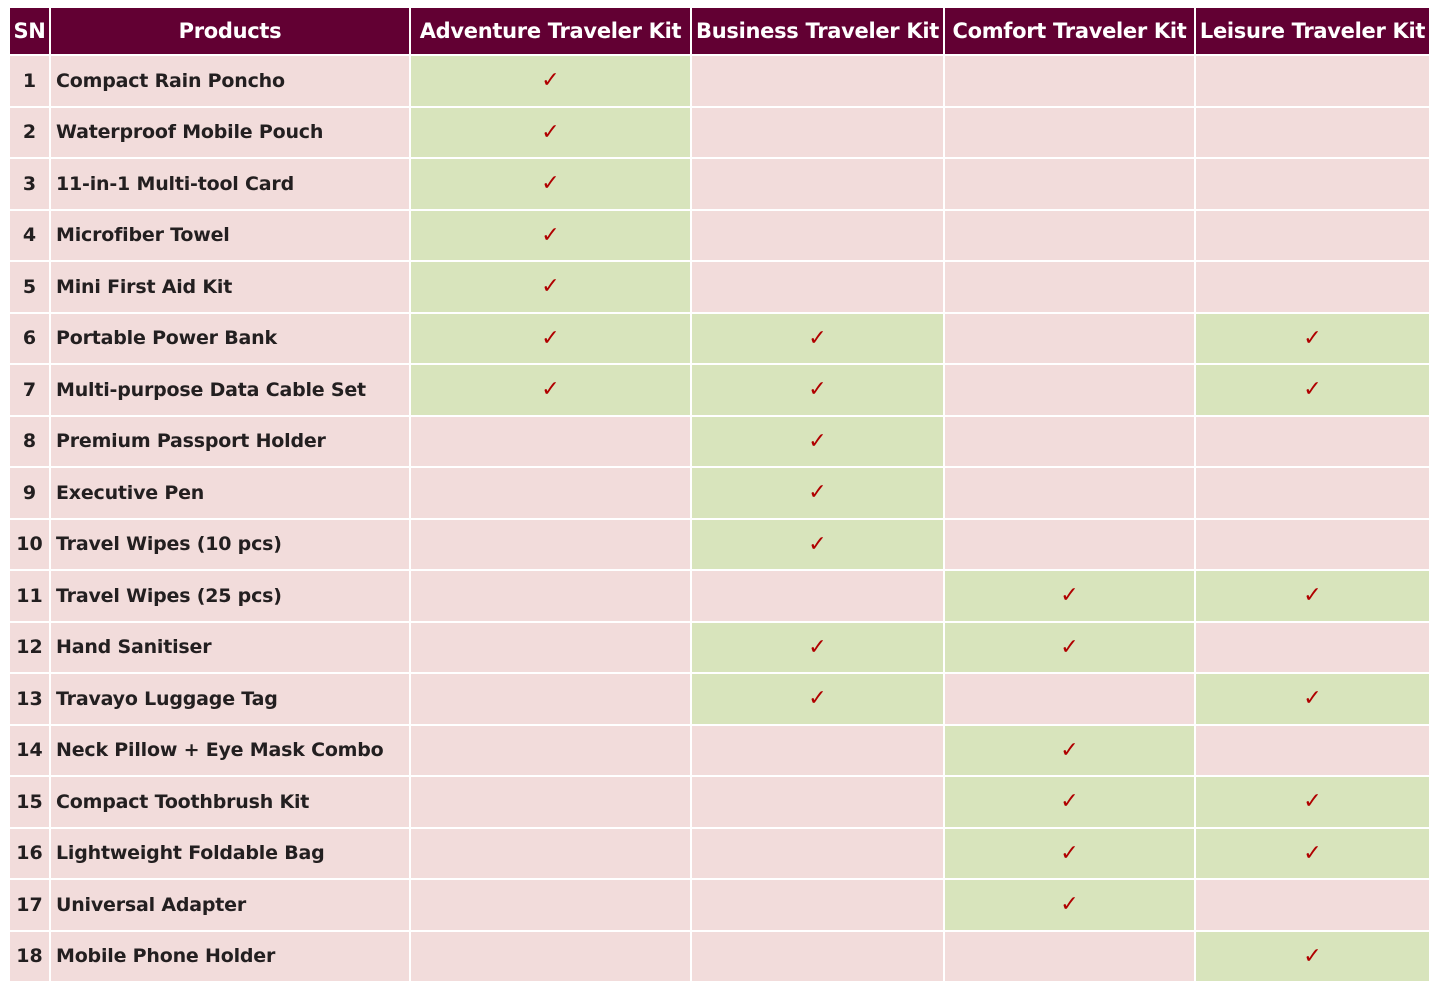 The image size is (1436, 984). I want to click on row-sn: 10, so click(29, 544).